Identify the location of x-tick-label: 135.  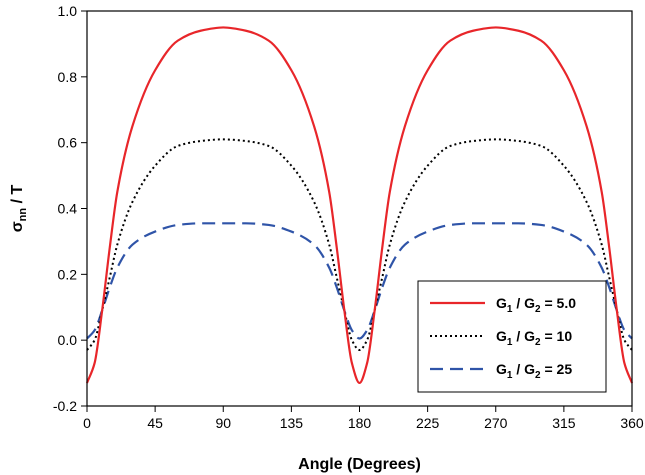
(292, 423).